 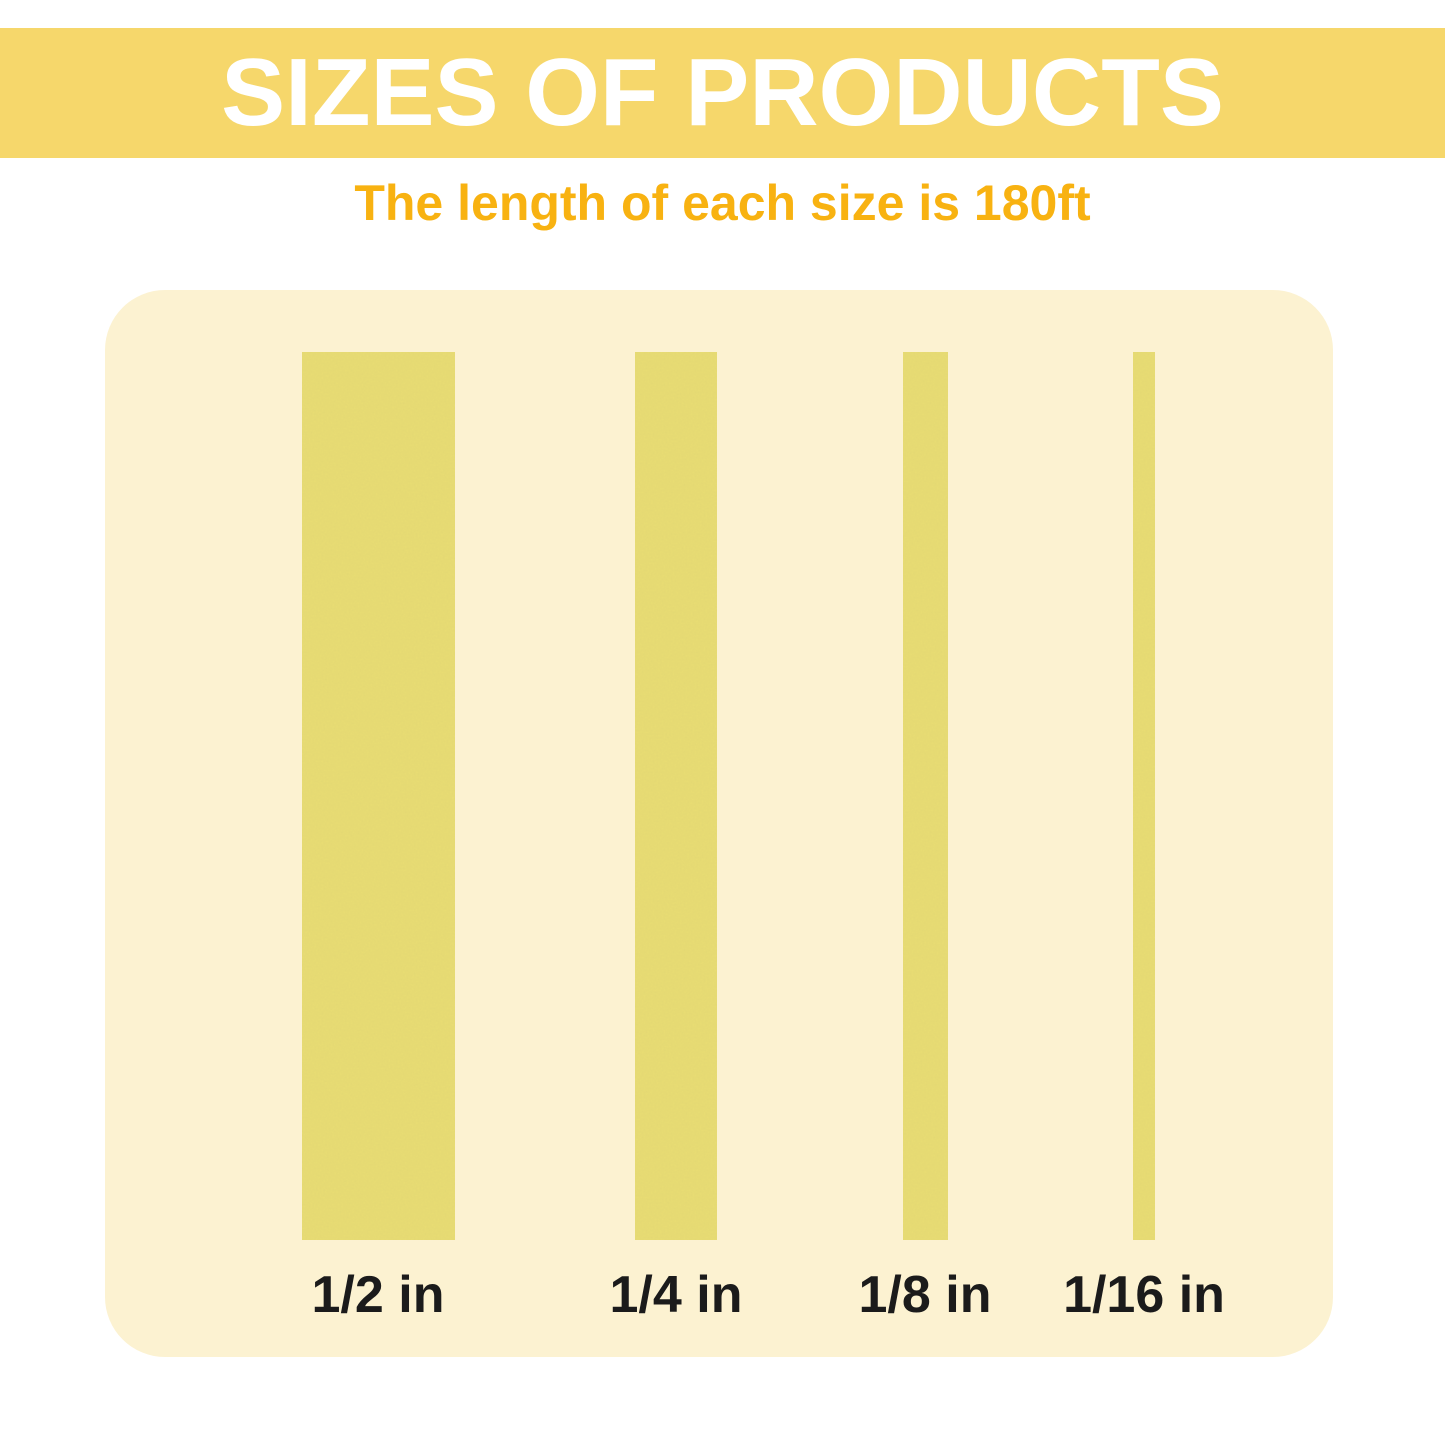 I want to click on tape-strip-sixteenth-inch, so click(x=1144, y=796).